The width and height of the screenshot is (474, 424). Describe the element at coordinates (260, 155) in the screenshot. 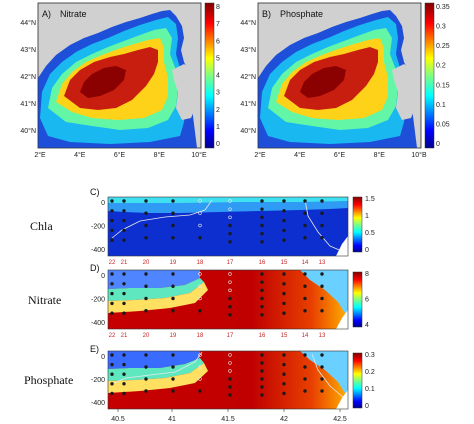

I see `lon-tick-label: 2°E` at that location.